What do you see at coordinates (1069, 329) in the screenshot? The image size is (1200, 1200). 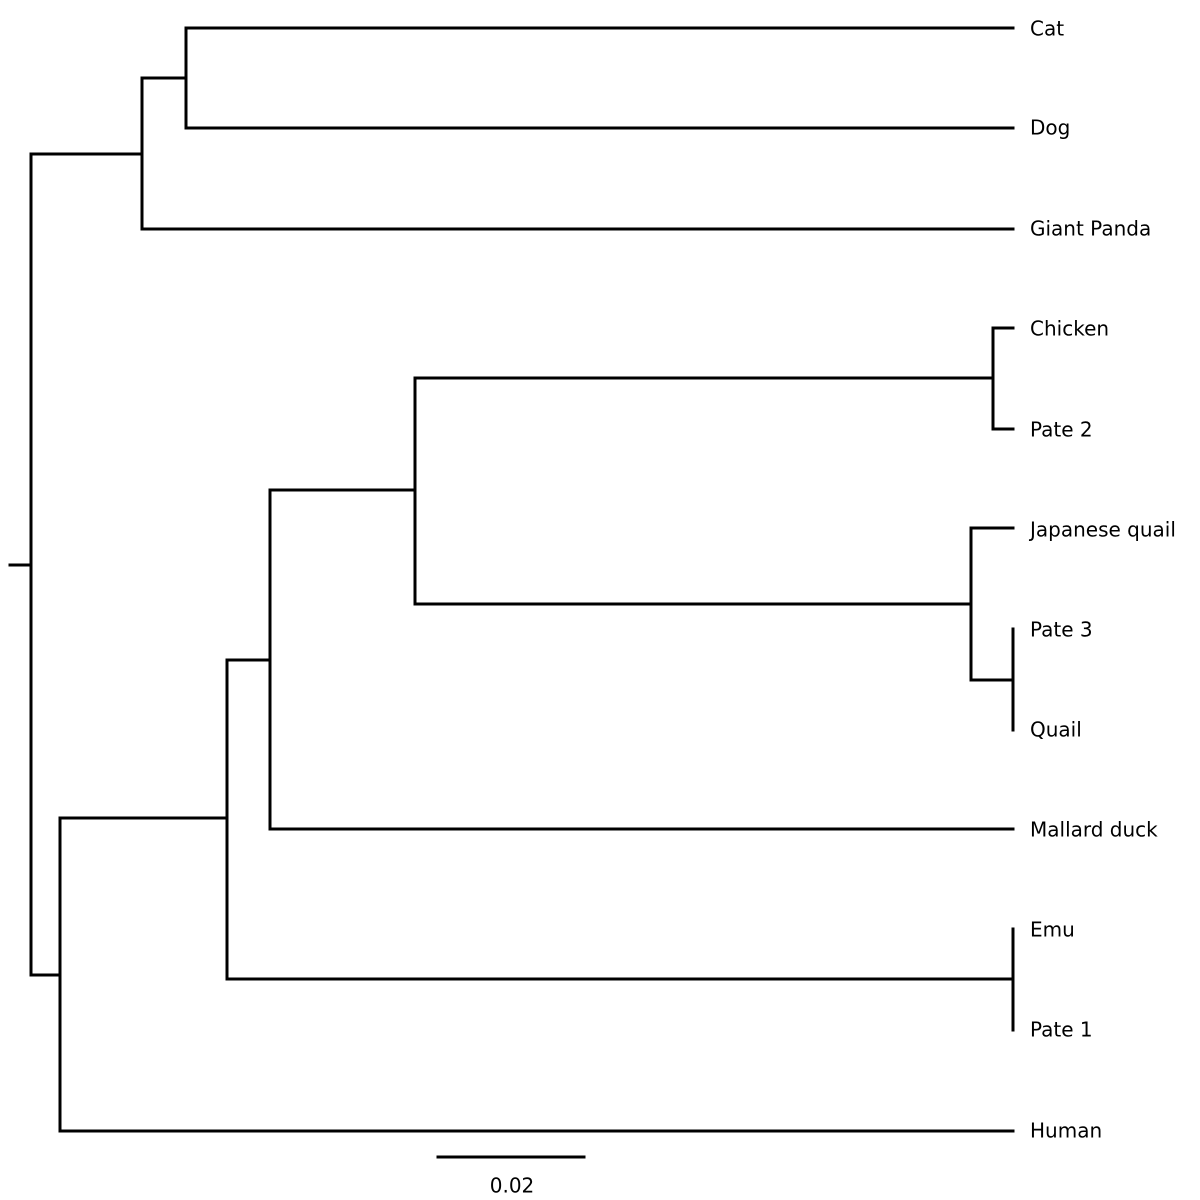 I see `leaf-label: Chicken` at bounding box center [1069, 329].